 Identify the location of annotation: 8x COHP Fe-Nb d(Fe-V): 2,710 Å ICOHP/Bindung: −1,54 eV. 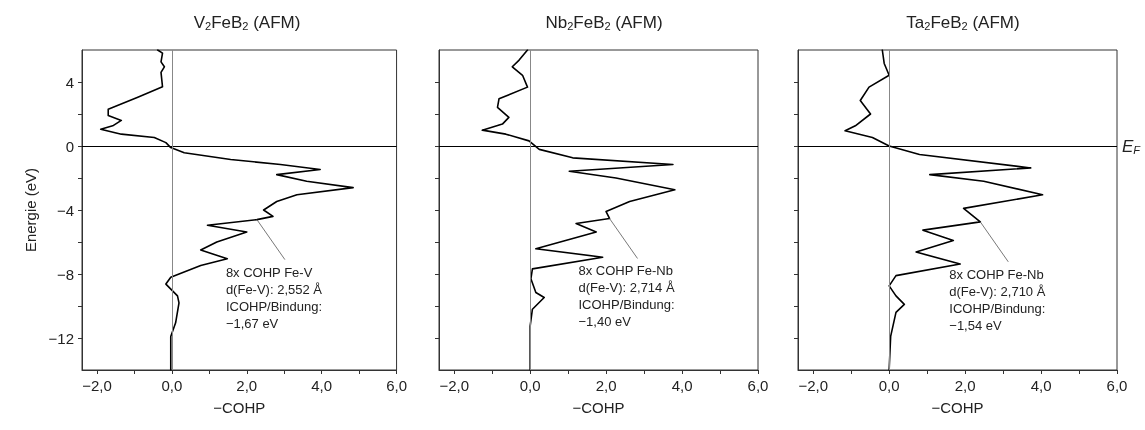
(997, 299).